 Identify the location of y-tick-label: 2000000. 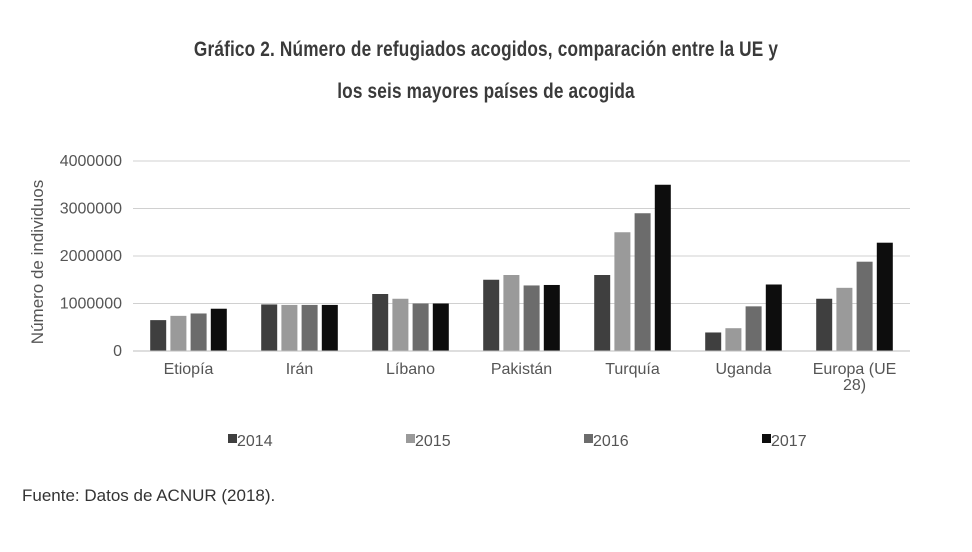
(91, 256).